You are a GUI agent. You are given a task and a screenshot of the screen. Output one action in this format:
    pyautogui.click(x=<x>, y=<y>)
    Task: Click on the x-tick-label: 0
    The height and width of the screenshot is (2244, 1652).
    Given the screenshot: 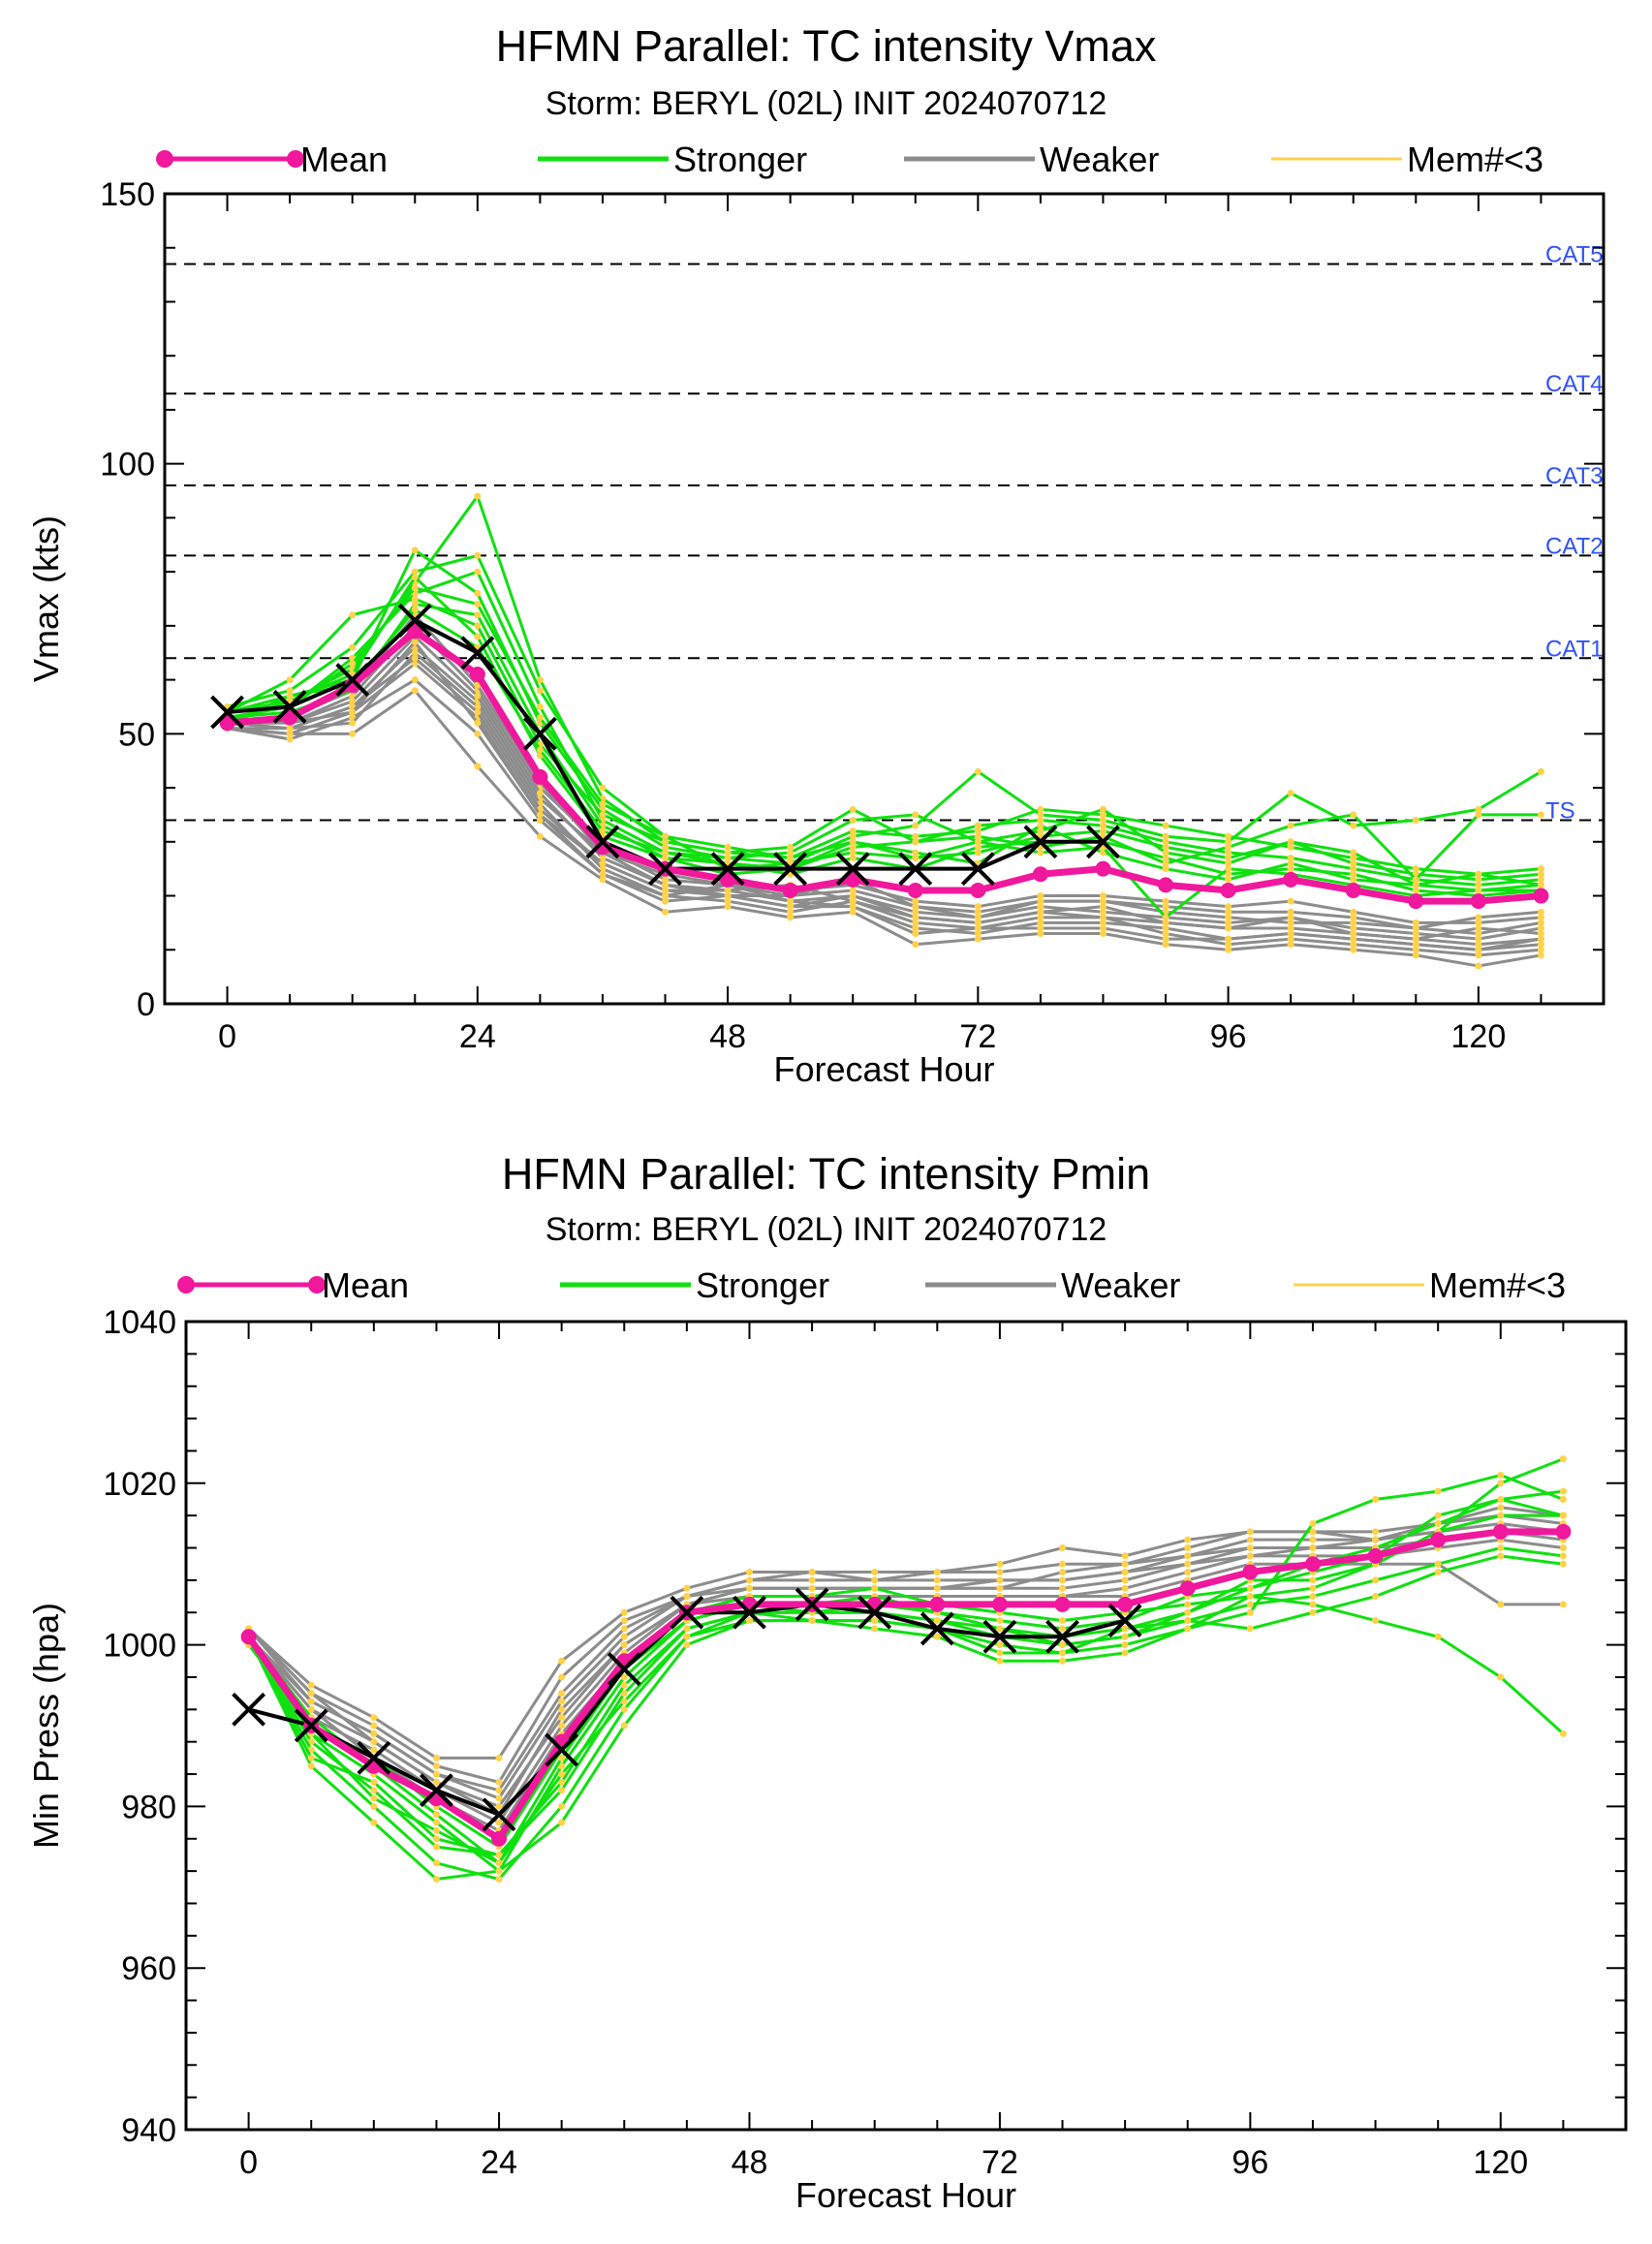 What is the action you would take?
    pyautogui.click(x=227, y=1036)
    